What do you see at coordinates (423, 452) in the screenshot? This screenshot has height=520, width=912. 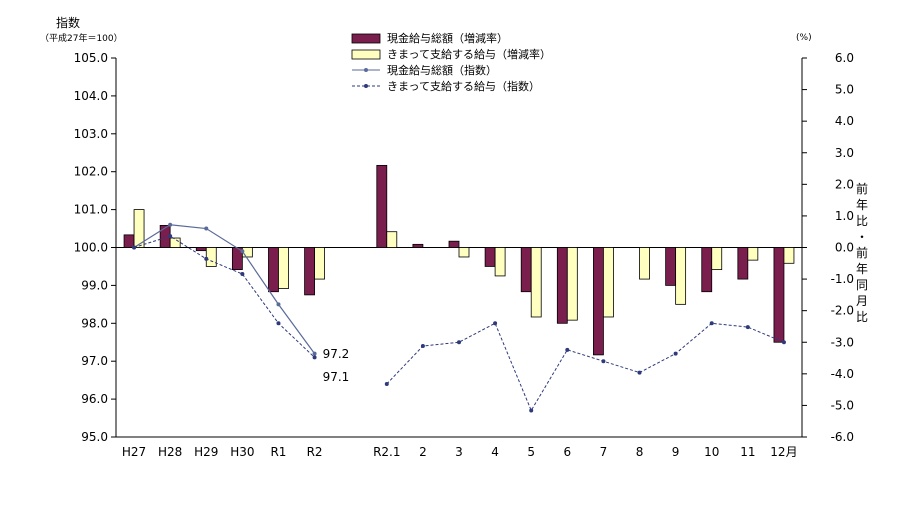 I see `x-tick-label: 2` at bounding box center [423, 452].